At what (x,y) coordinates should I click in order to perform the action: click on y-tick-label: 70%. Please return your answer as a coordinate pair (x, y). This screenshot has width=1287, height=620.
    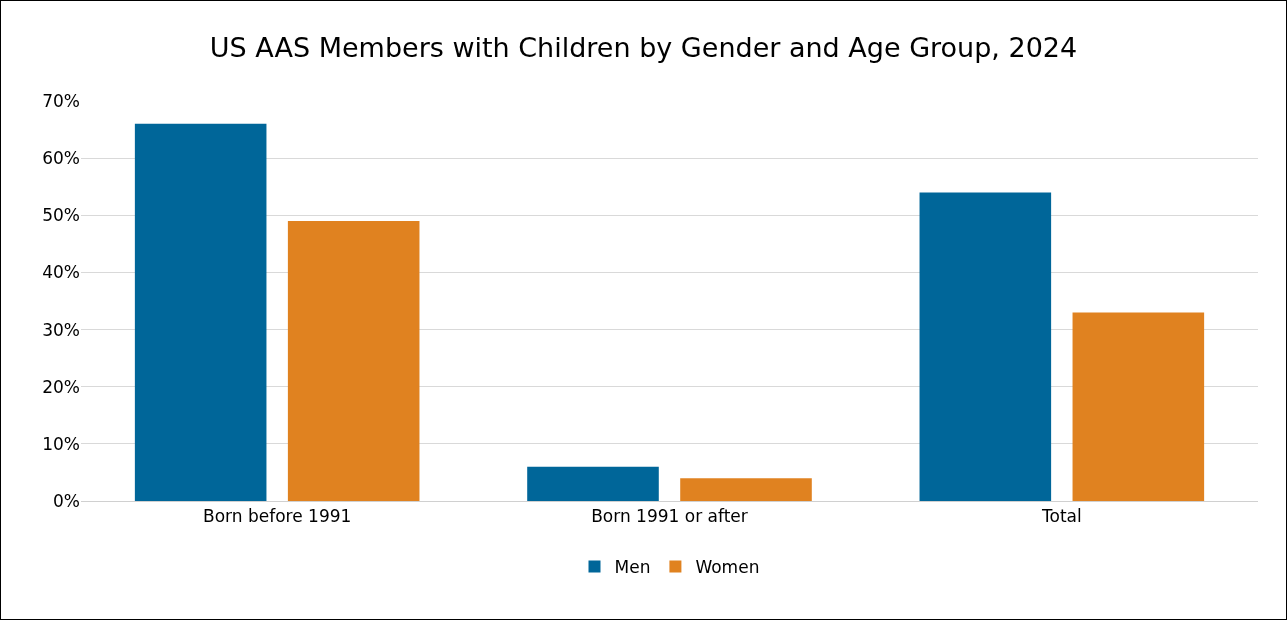
    Looking at the image, I should click on (61, 100).